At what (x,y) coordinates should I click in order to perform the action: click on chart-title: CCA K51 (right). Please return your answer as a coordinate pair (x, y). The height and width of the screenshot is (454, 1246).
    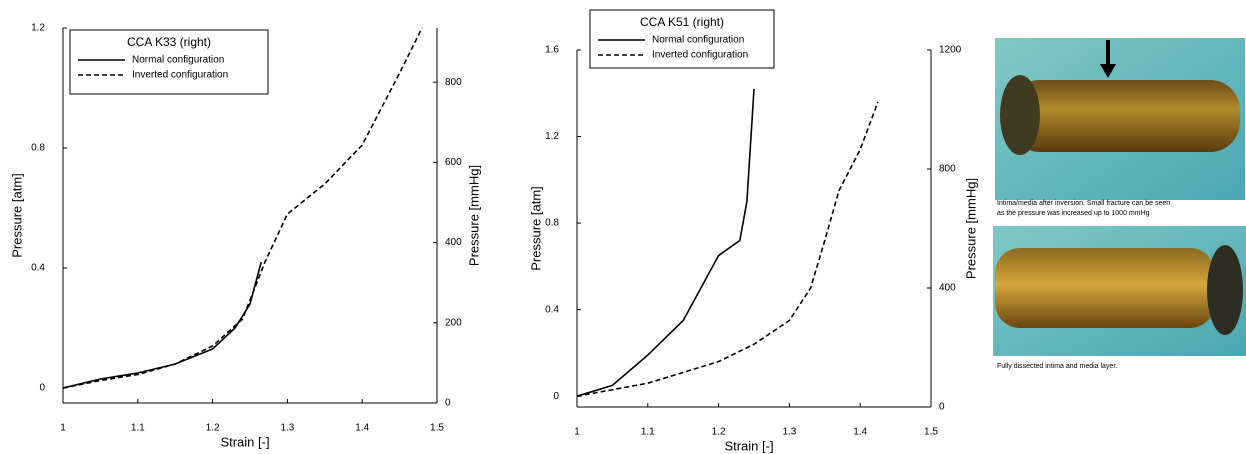
    Looking at the image, I should click on (682, 22).